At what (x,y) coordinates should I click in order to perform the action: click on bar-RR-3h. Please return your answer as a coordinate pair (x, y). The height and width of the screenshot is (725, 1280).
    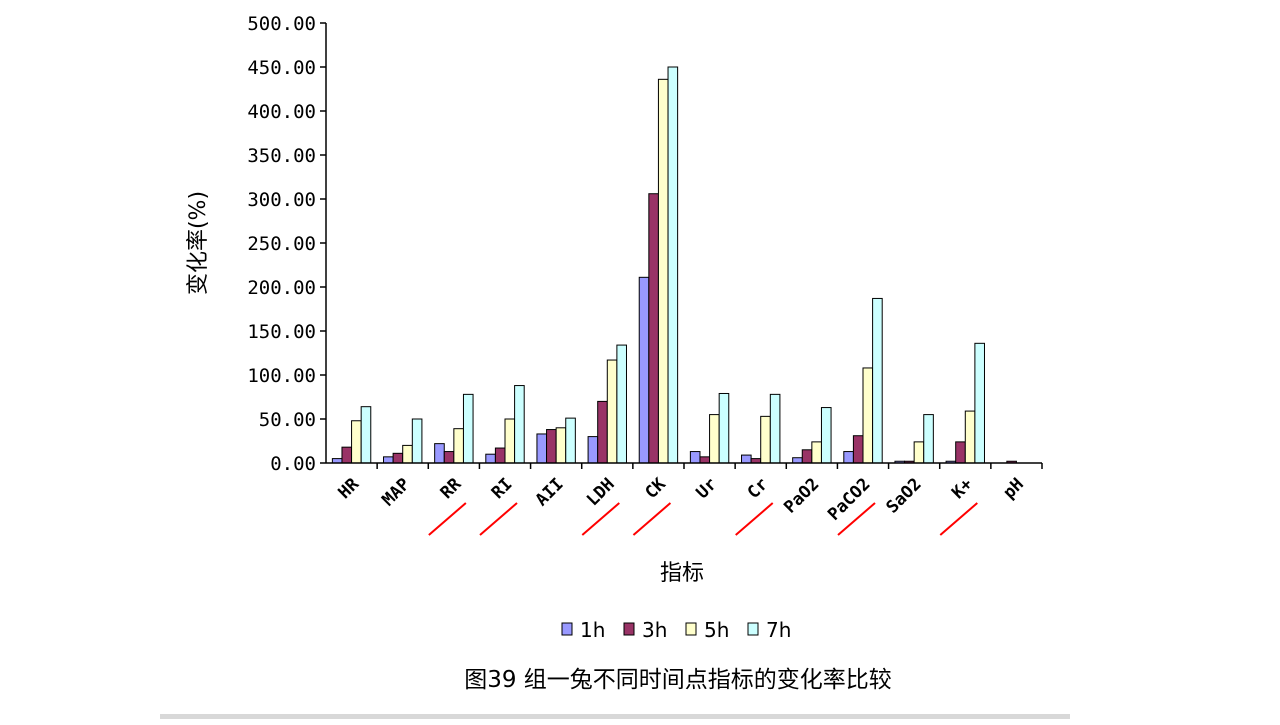
    Looking at the image, I should click on (449, 457).